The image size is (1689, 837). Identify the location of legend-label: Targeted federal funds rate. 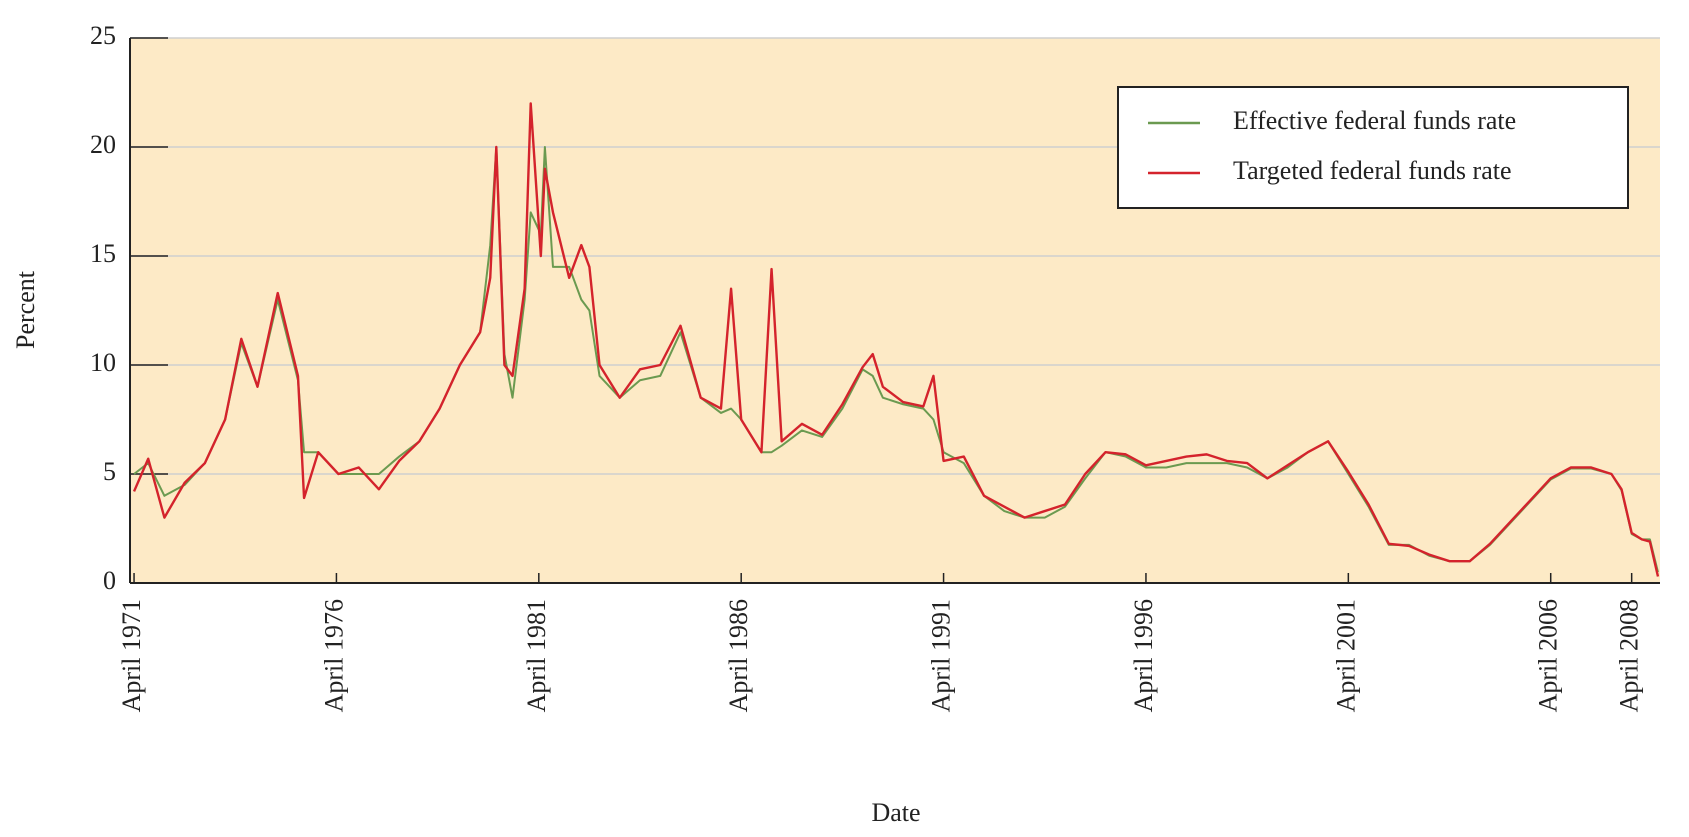
(1372, 170).